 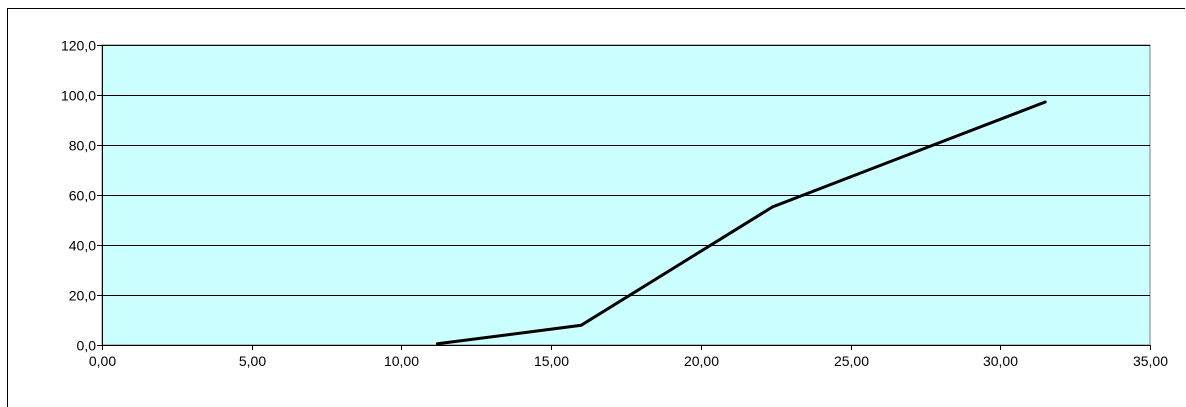 I want to click on x-tick-label: 10,00, so click(x=401, y=361).